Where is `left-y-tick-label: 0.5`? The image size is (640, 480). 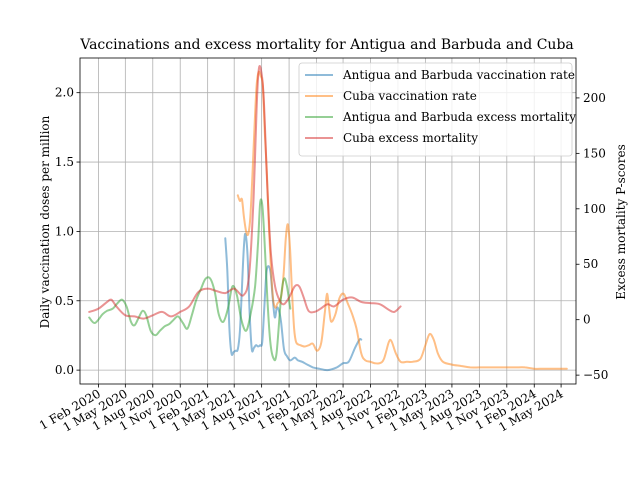 left-y-tick-label: 0.5 is located at coordinates (64, 301).